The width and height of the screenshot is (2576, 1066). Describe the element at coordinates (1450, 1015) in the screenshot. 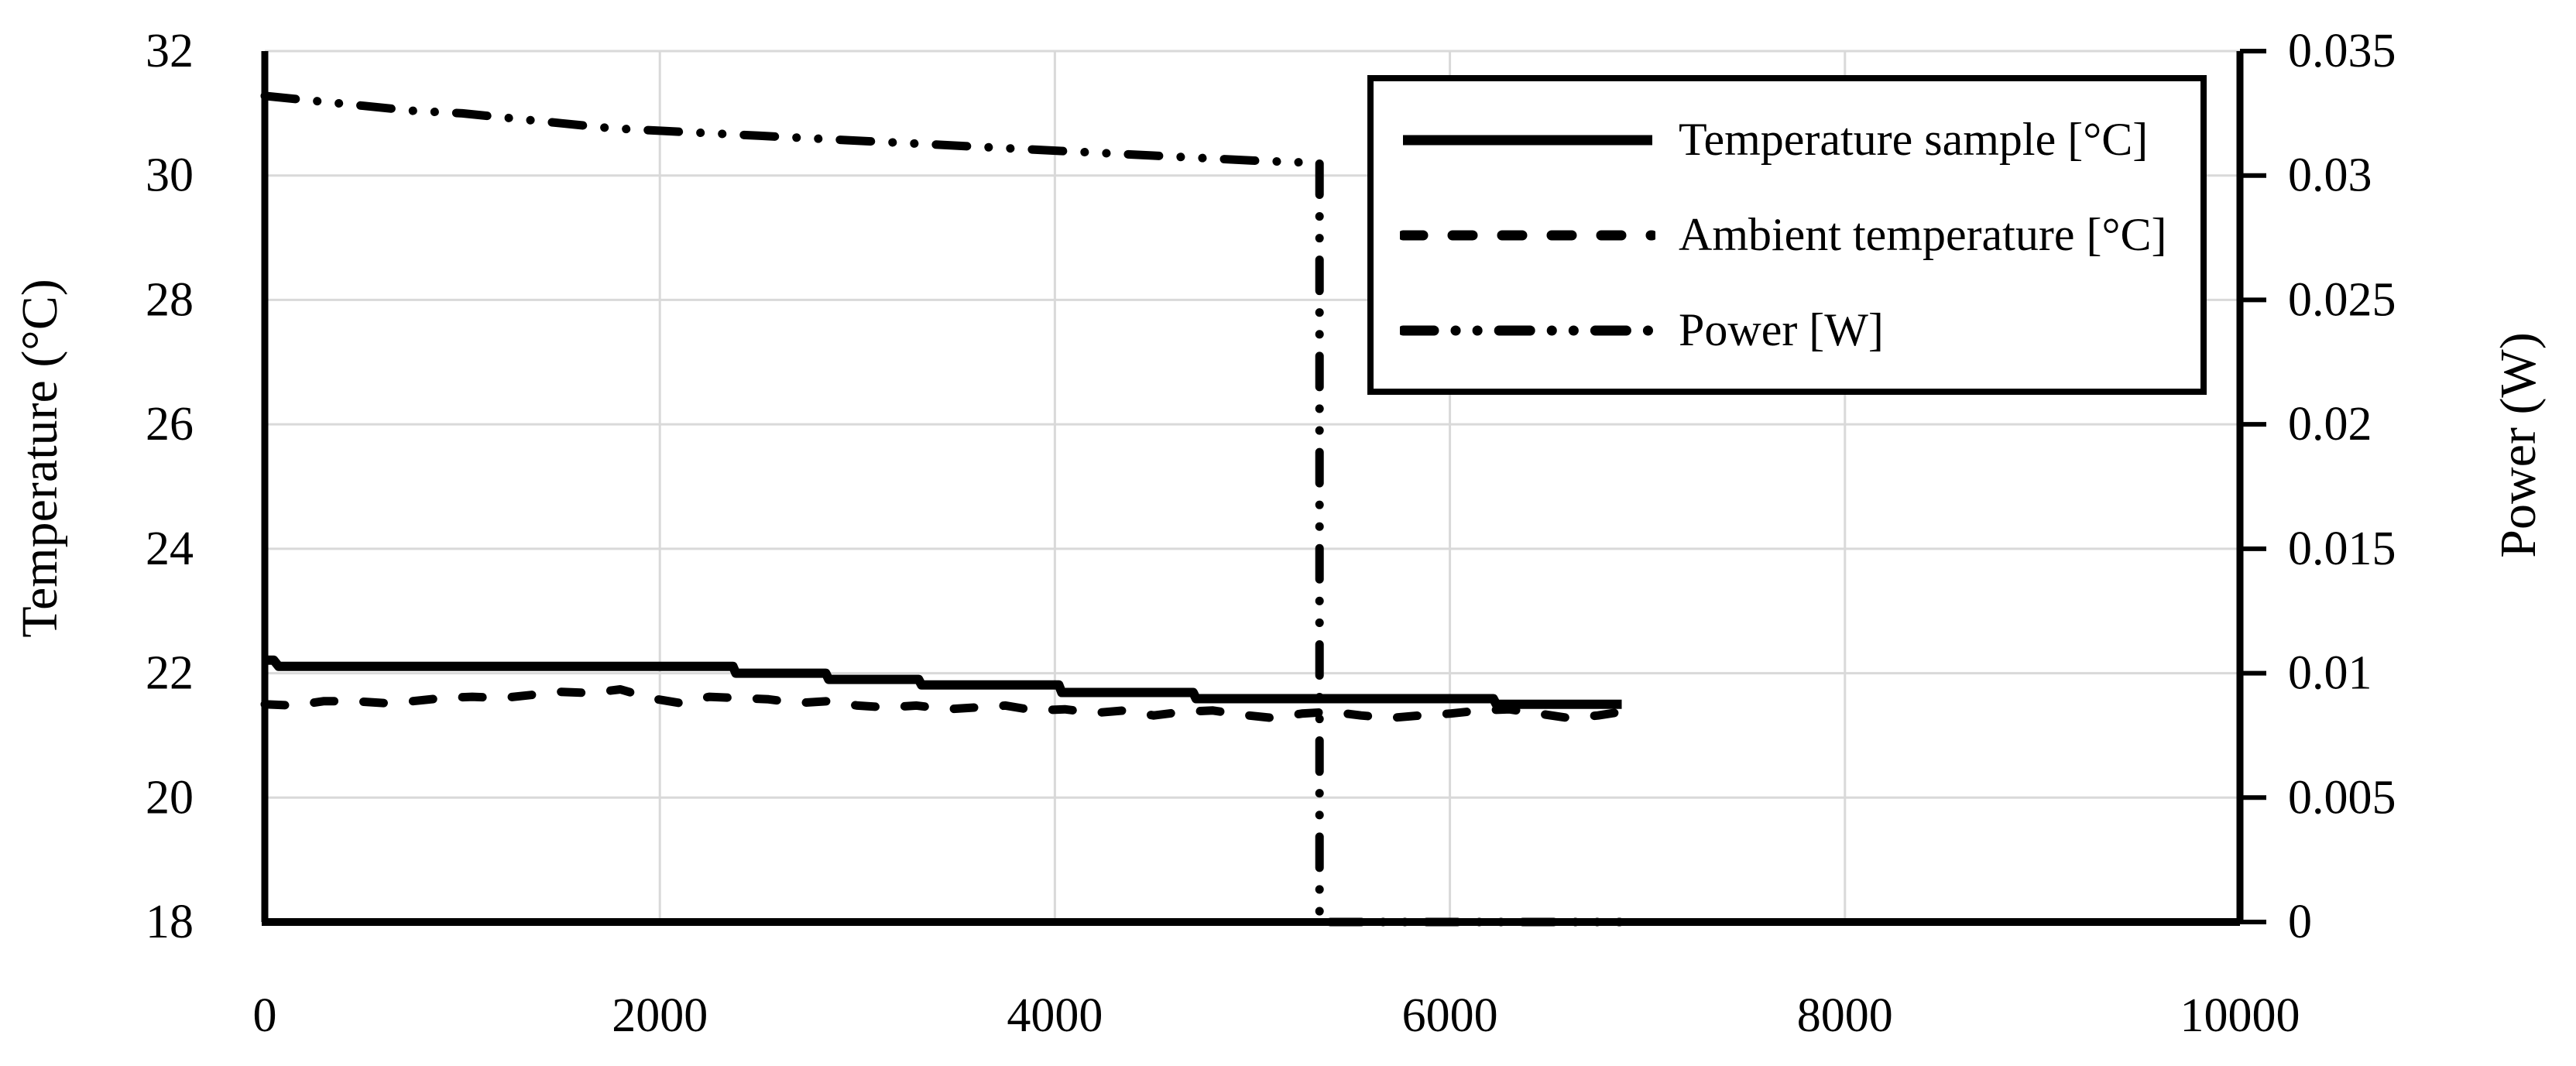

I see `x-tick-label: 6000` at that location.